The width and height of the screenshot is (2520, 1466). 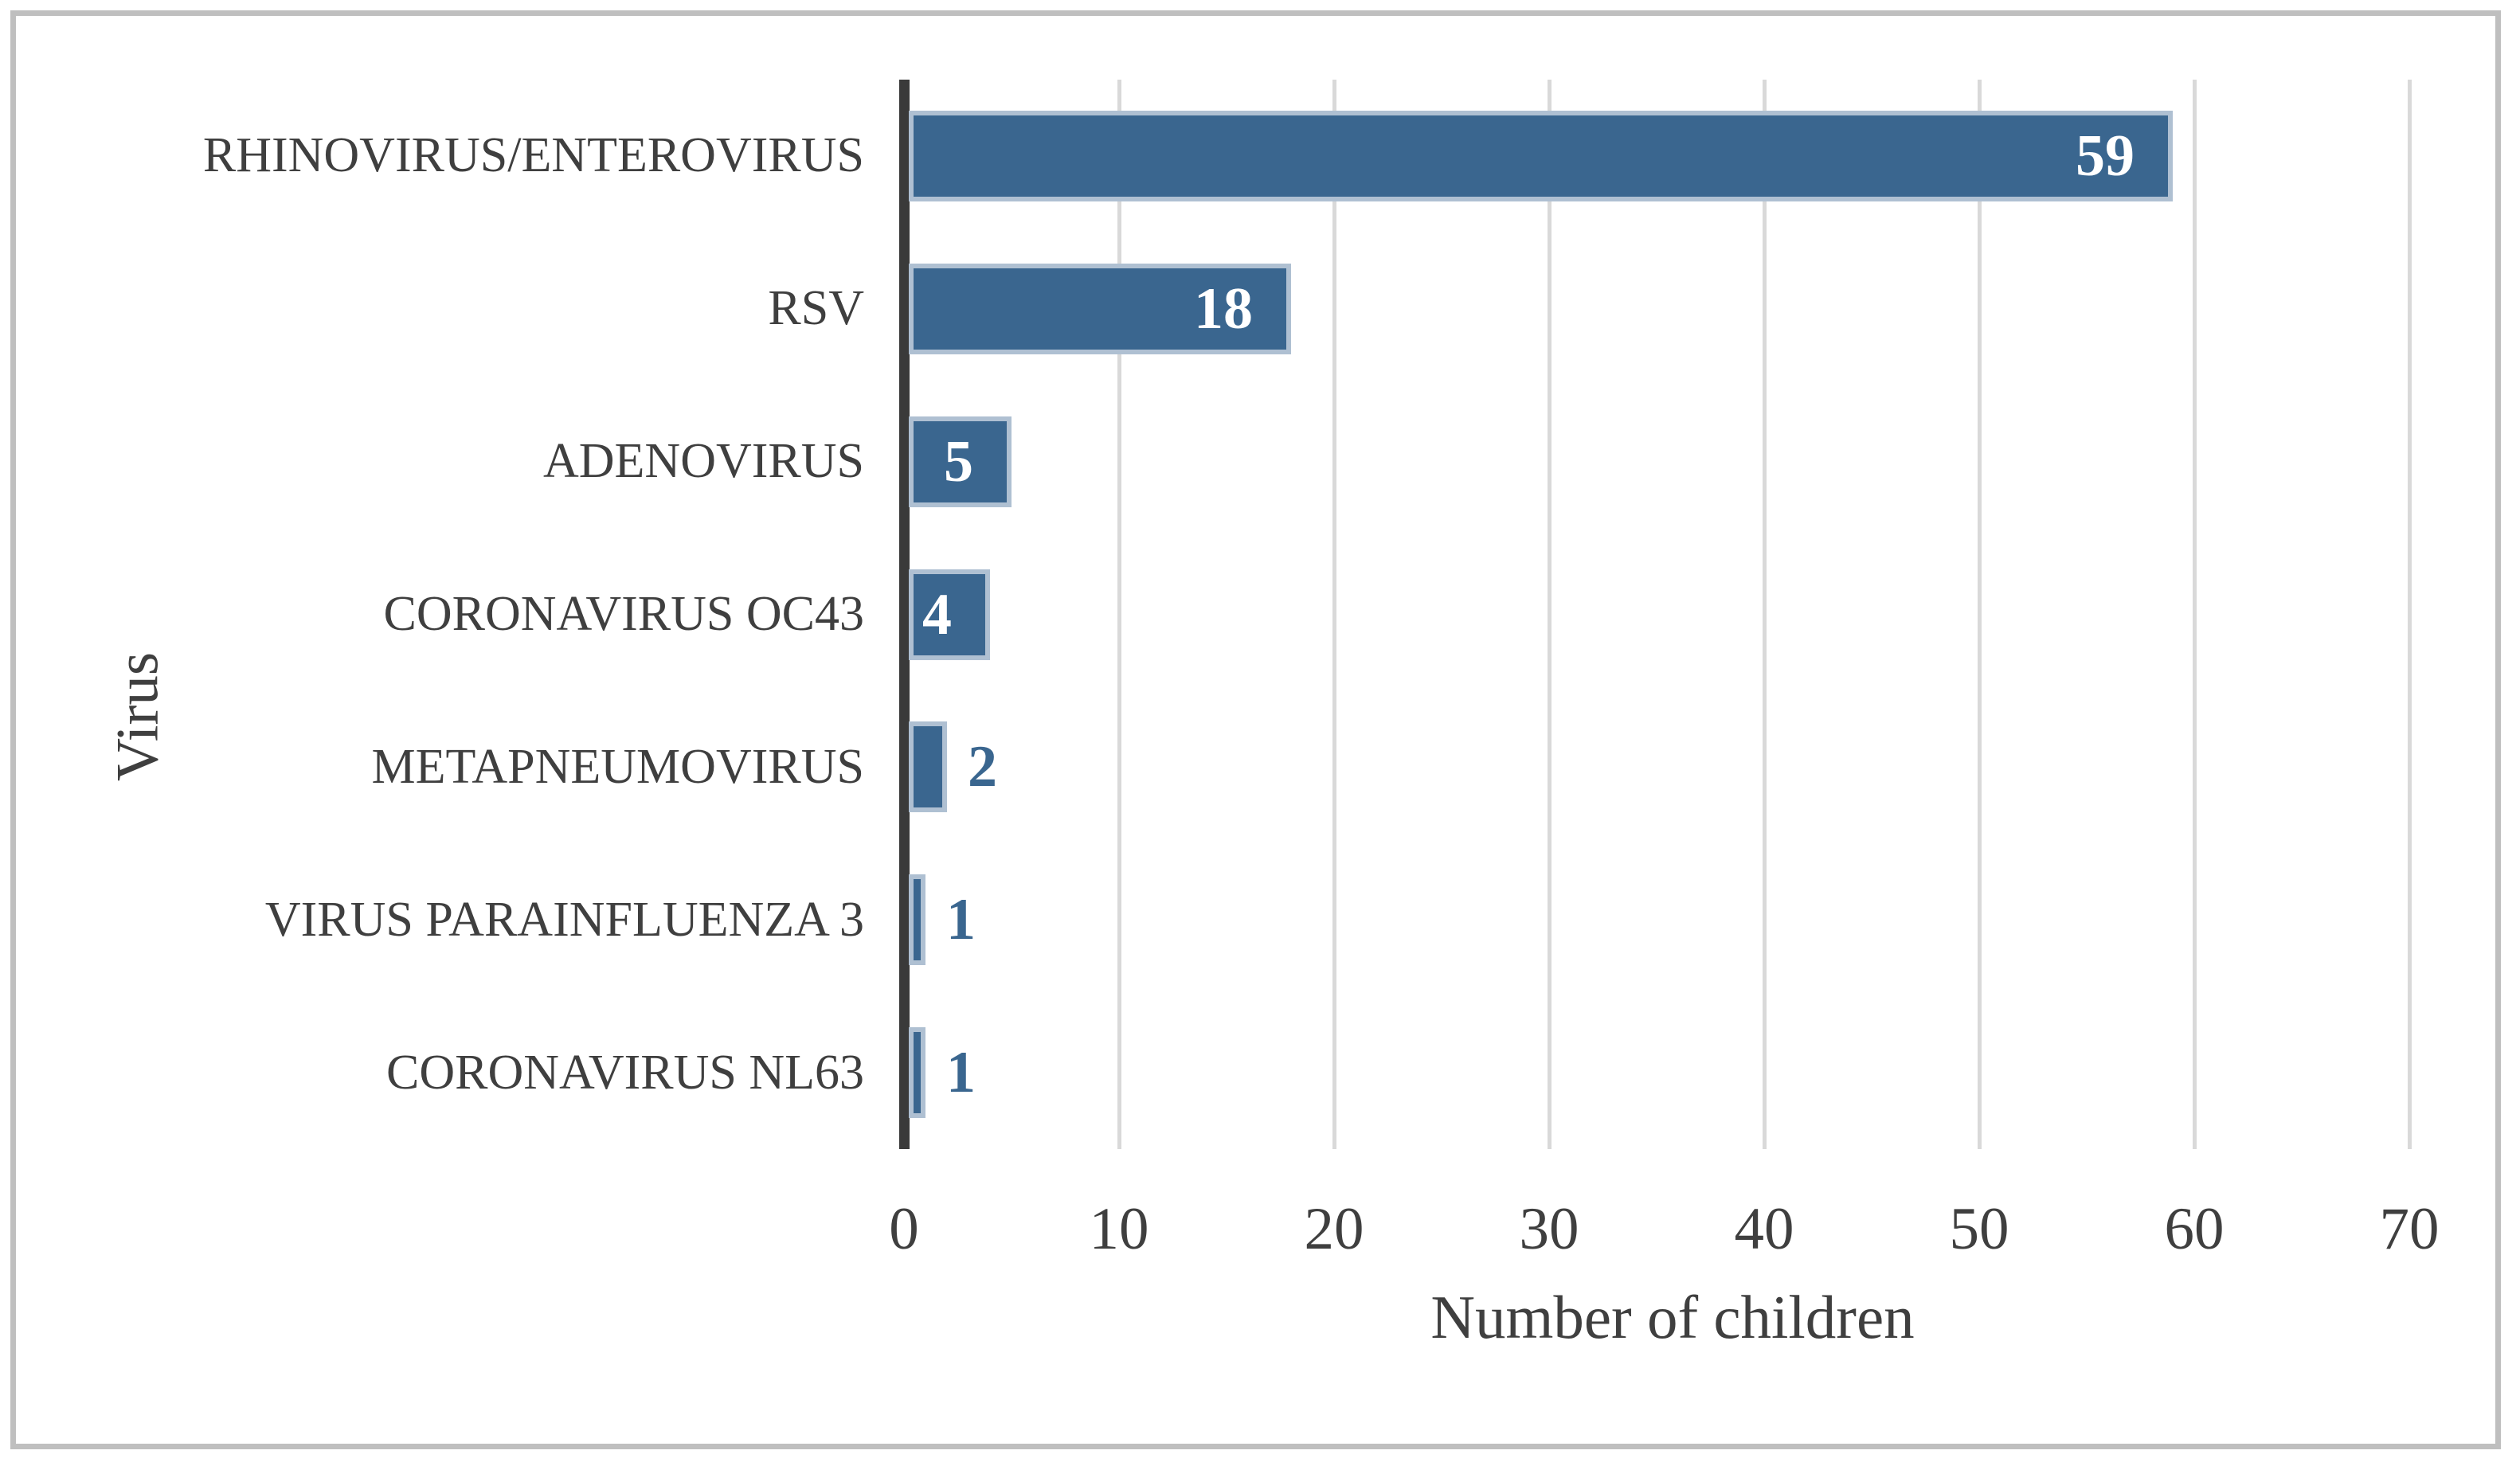 What do you see at coordinates (617, 767) in the screenshot?
I see `category-label: METAPNEUMOVIRUS` at bounding box center [617, 767].